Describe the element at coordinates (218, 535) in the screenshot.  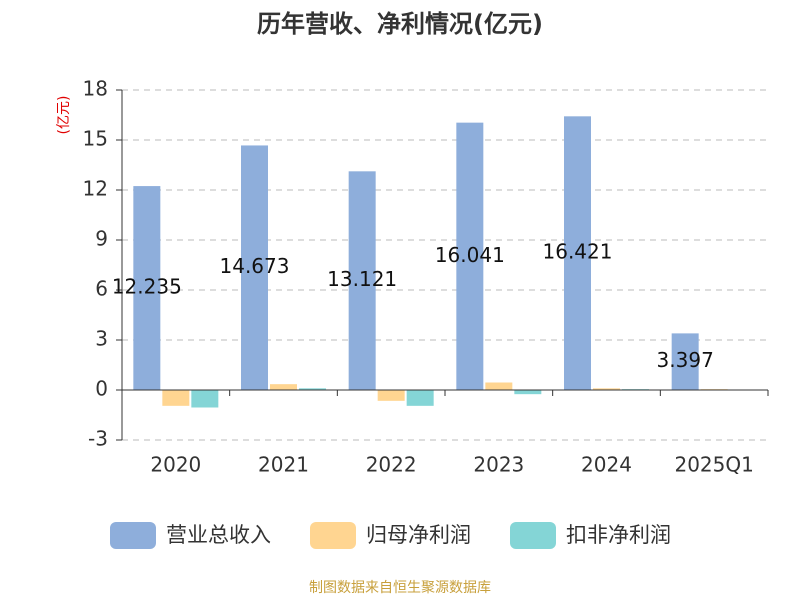
I see `legend-label: 营业总收入` at that location.